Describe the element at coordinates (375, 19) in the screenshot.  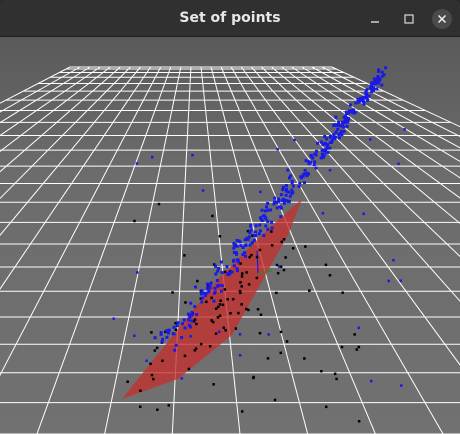
I see `minimize-button` at that location.